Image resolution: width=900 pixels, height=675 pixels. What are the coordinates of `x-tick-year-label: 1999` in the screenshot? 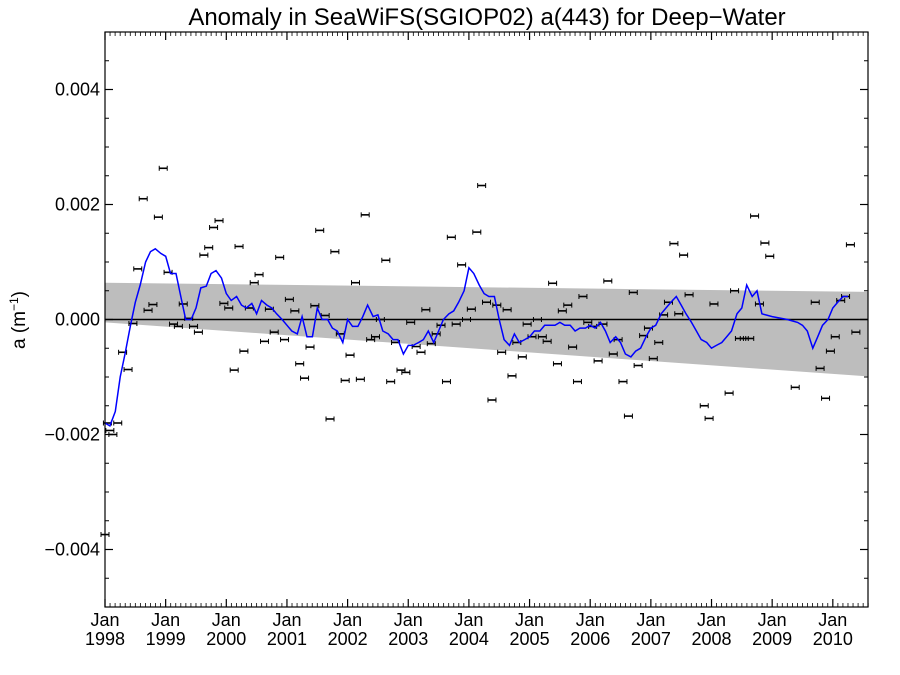 It's located at (166, 639).